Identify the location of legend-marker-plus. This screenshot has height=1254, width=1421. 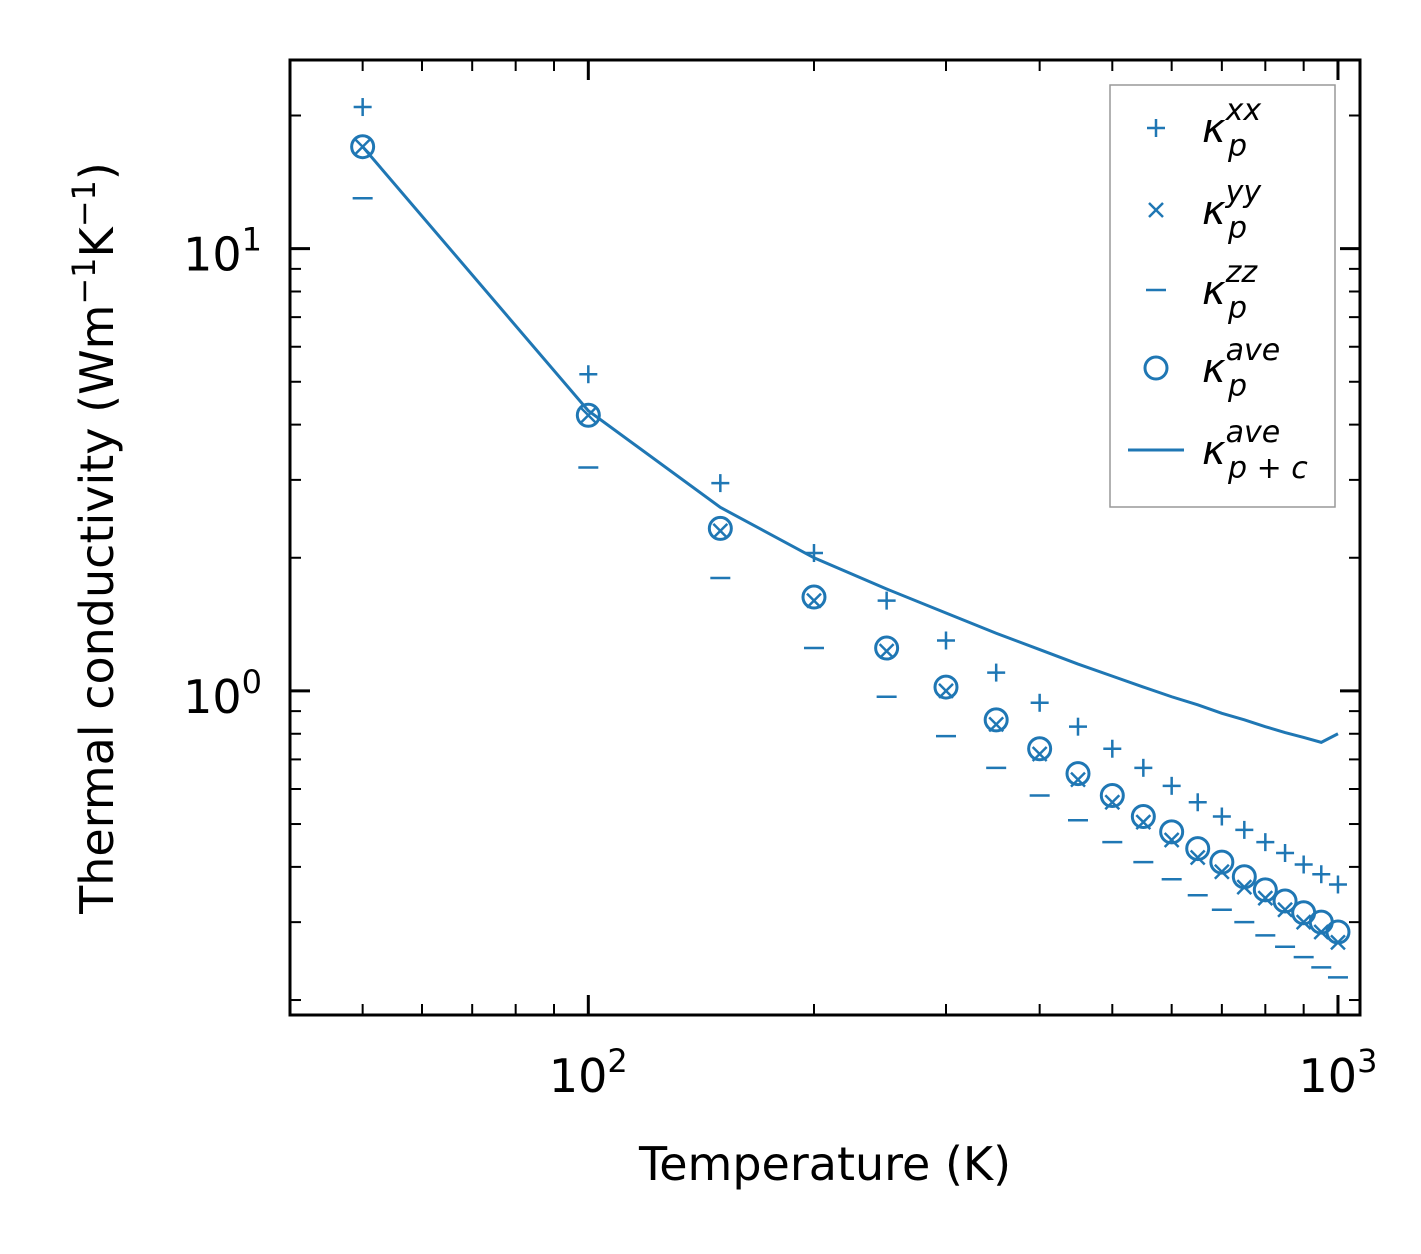
(1156, 128).